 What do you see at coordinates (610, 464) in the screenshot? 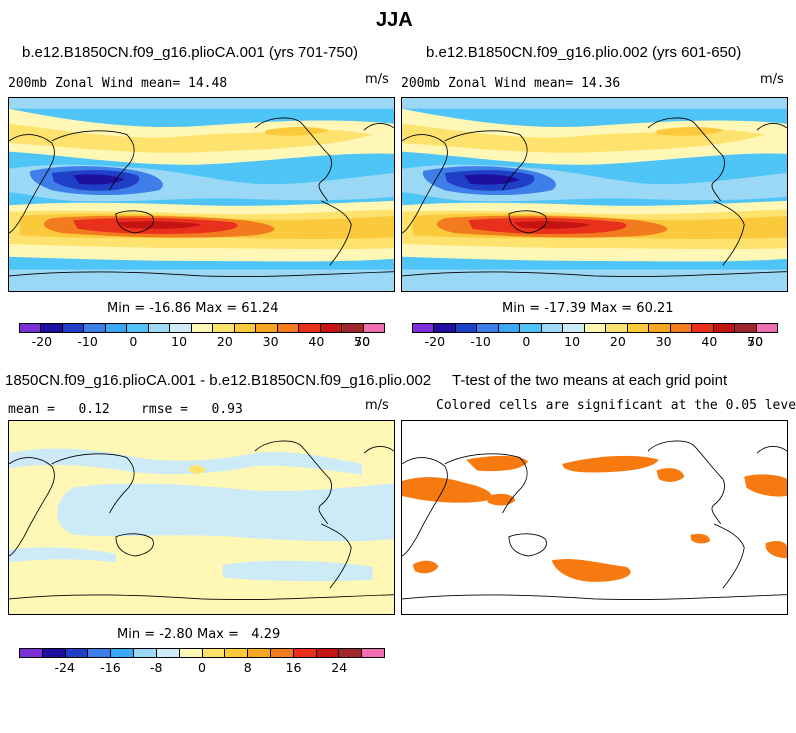
I see `sig-region-north-pacific` at bounding box center [610, 464].